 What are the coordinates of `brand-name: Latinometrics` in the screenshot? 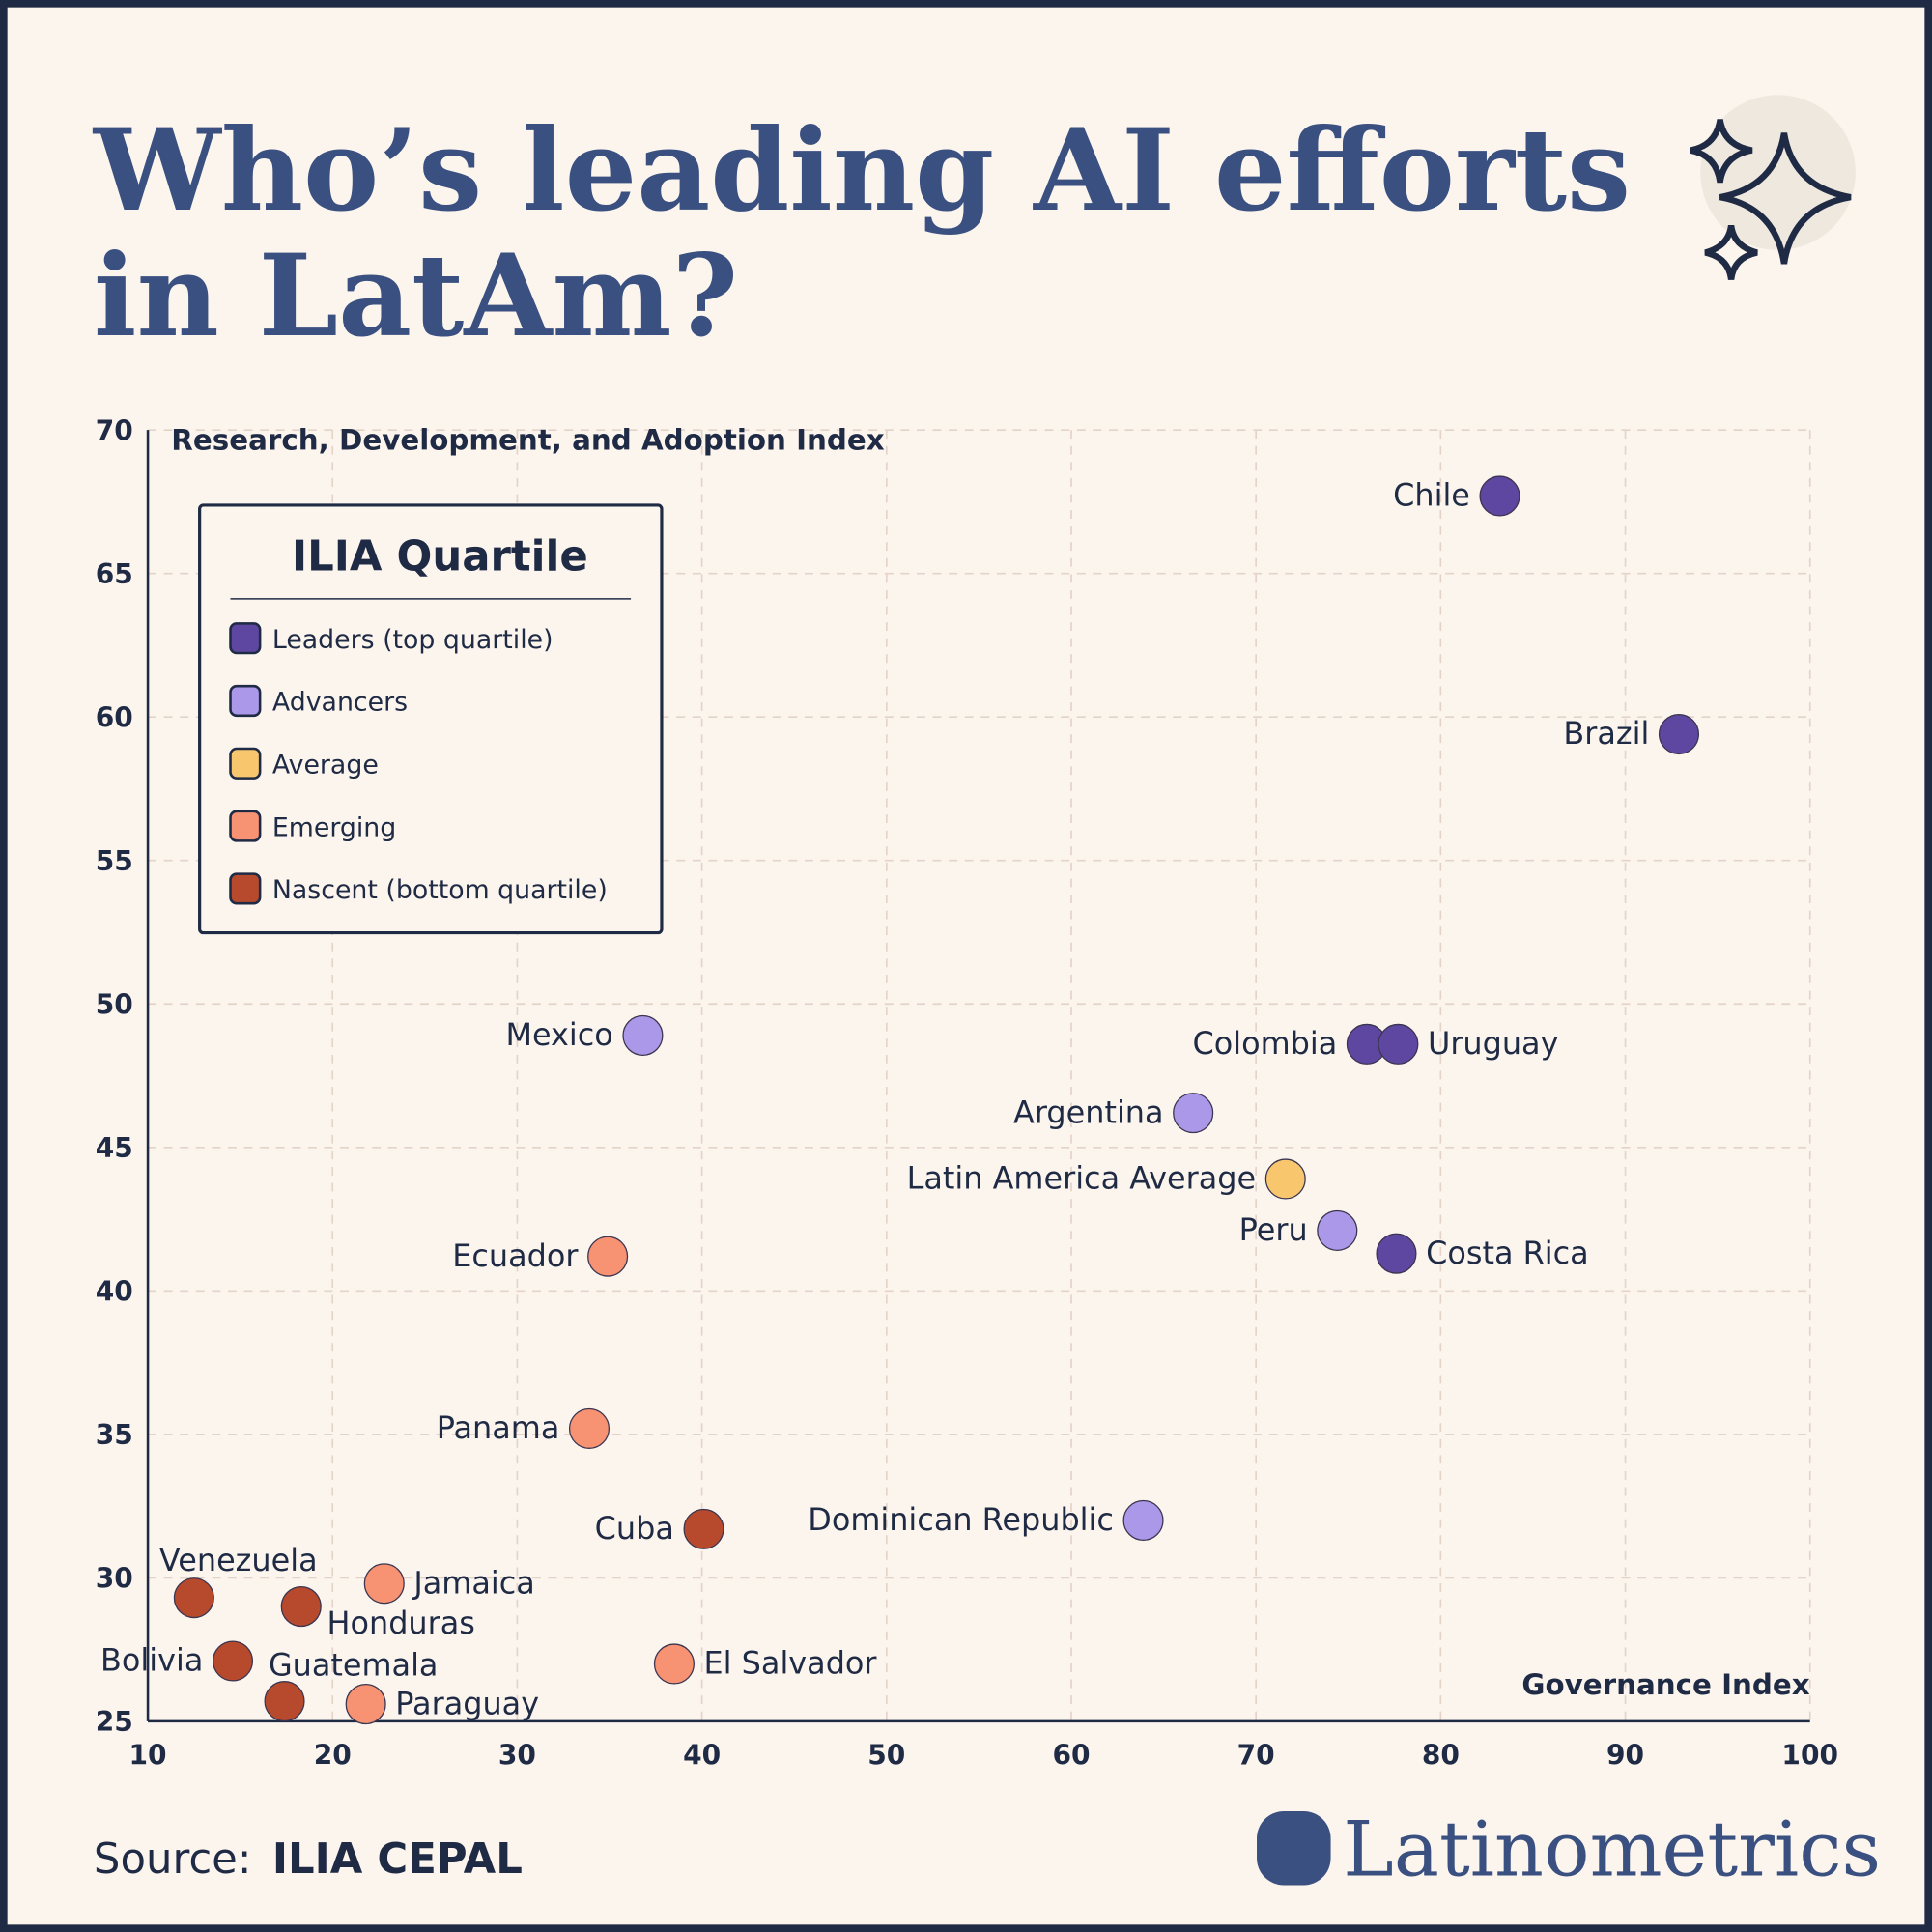 It's located at (1612, 1848).